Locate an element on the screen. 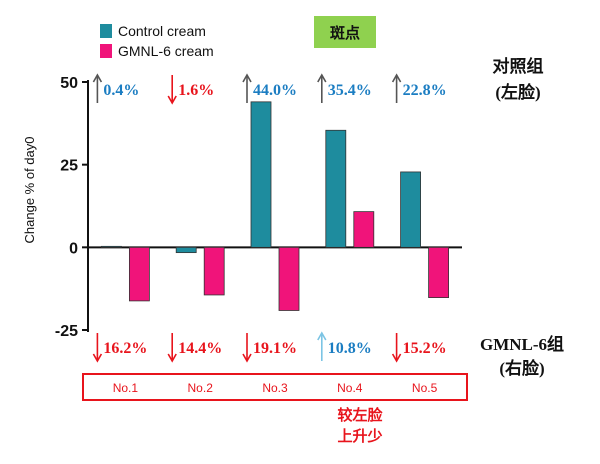  chart-title: 斑点 is located at coordinates (345, 33).